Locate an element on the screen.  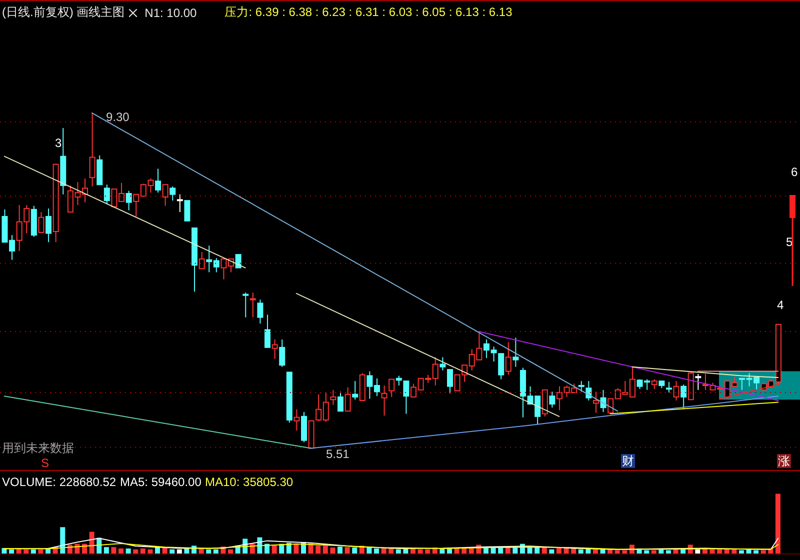
text: 涨 is located at coordinates (784, 461).